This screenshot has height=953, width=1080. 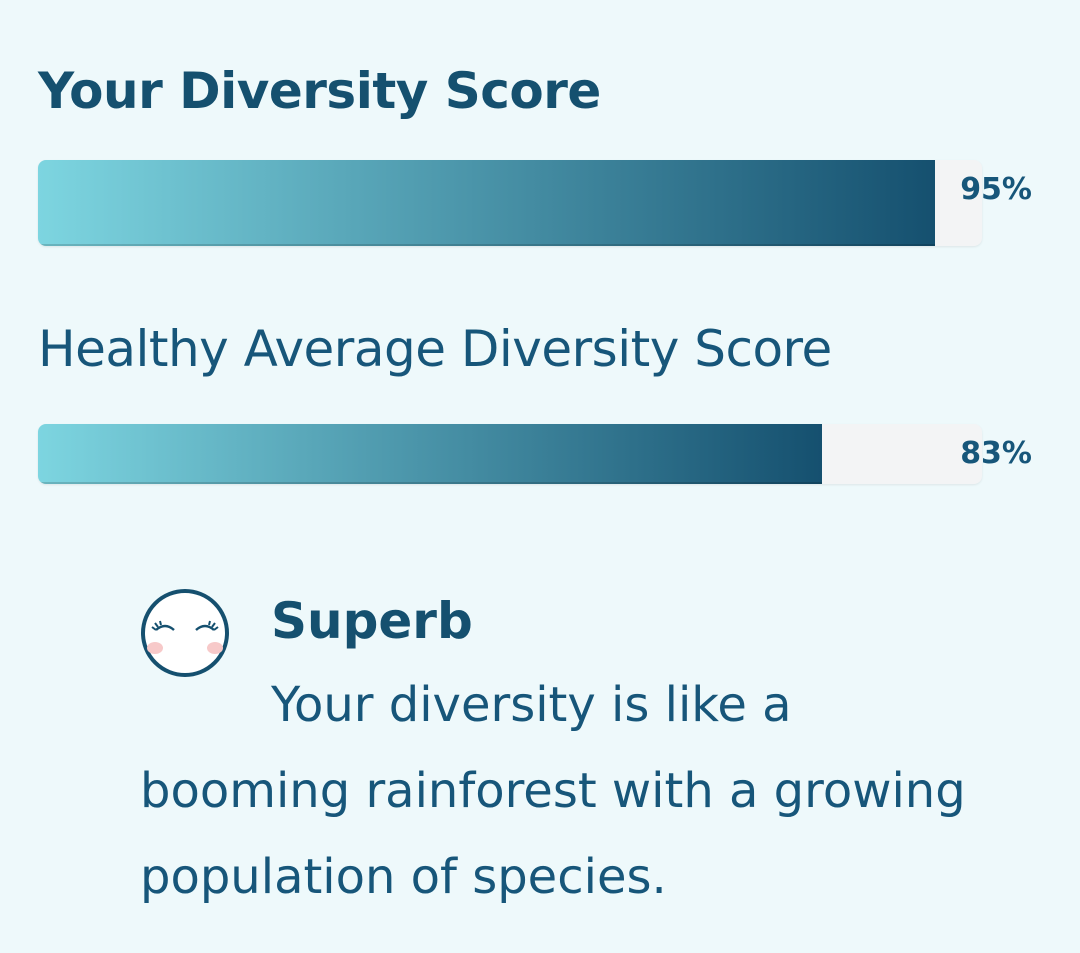 I want to click on average-score-title: Healthy Average Diversity Score, so click(x=435, y=349).